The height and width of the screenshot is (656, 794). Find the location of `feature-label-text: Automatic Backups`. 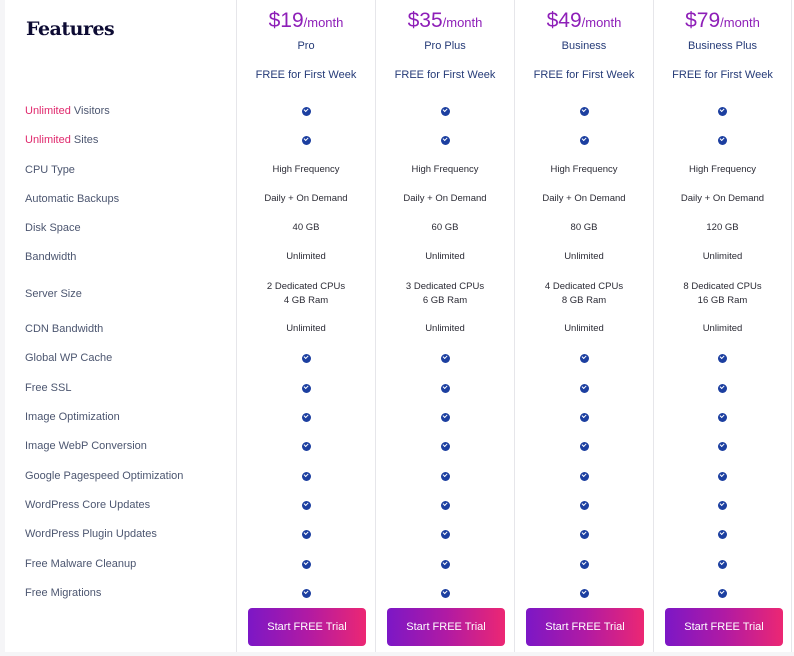

feature-label-text: Automatic Backups is located at coordinates (72, 199).